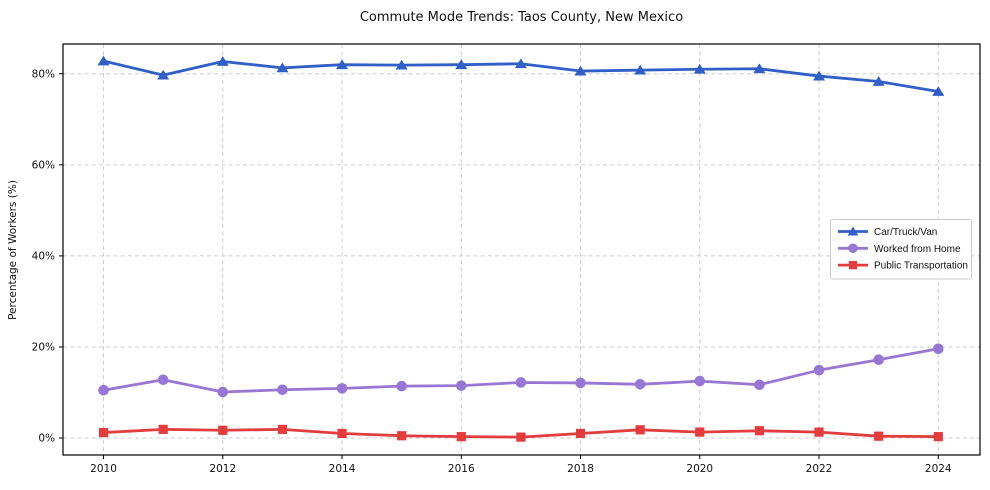 The height and width of the screenshot is (490, 990). Describe the element at coordinates (46, 439) in the screenshot. I see `y-tick-label: 0%` at that location.